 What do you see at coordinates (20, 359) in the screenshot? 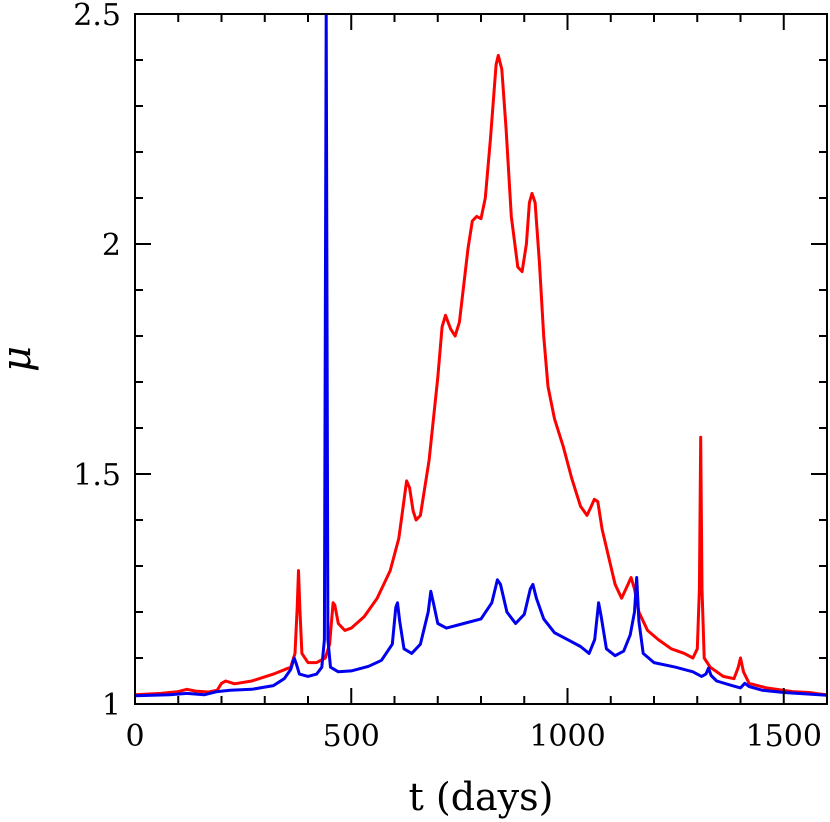
I see `y-axis-title: μ` at bounding box center [20, 359].